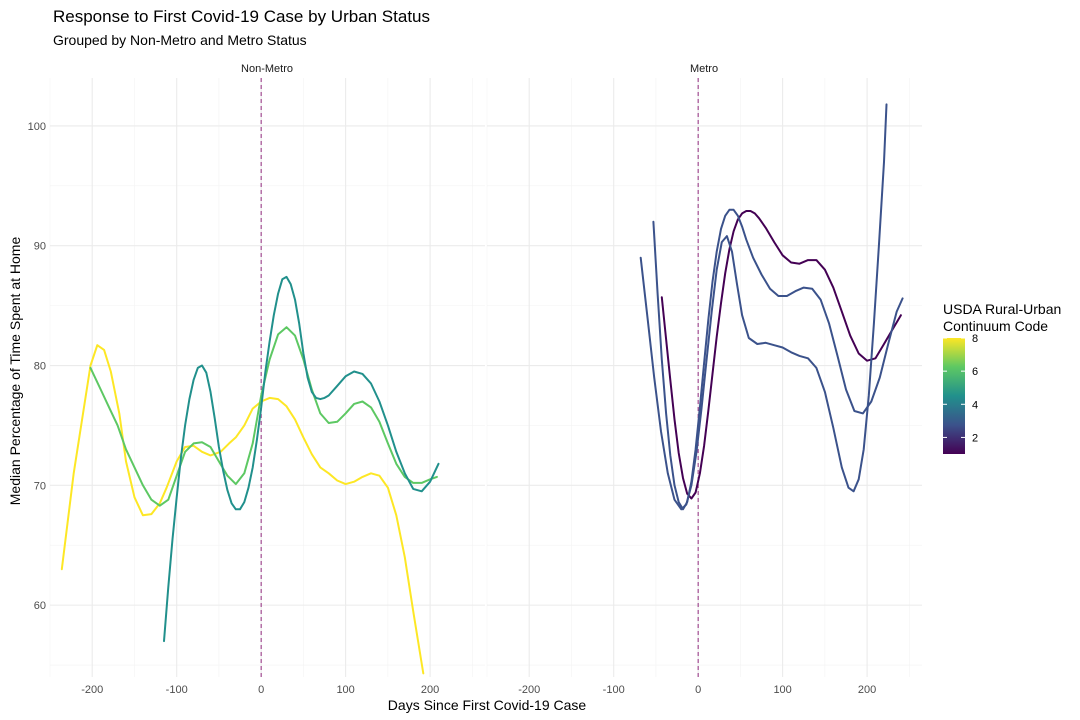 The image size is (1080, 720). What do you see at coordinates (975, 372) in the screenshot?
I see `legend-tick-label: 6` at bounding box center [975, 372].